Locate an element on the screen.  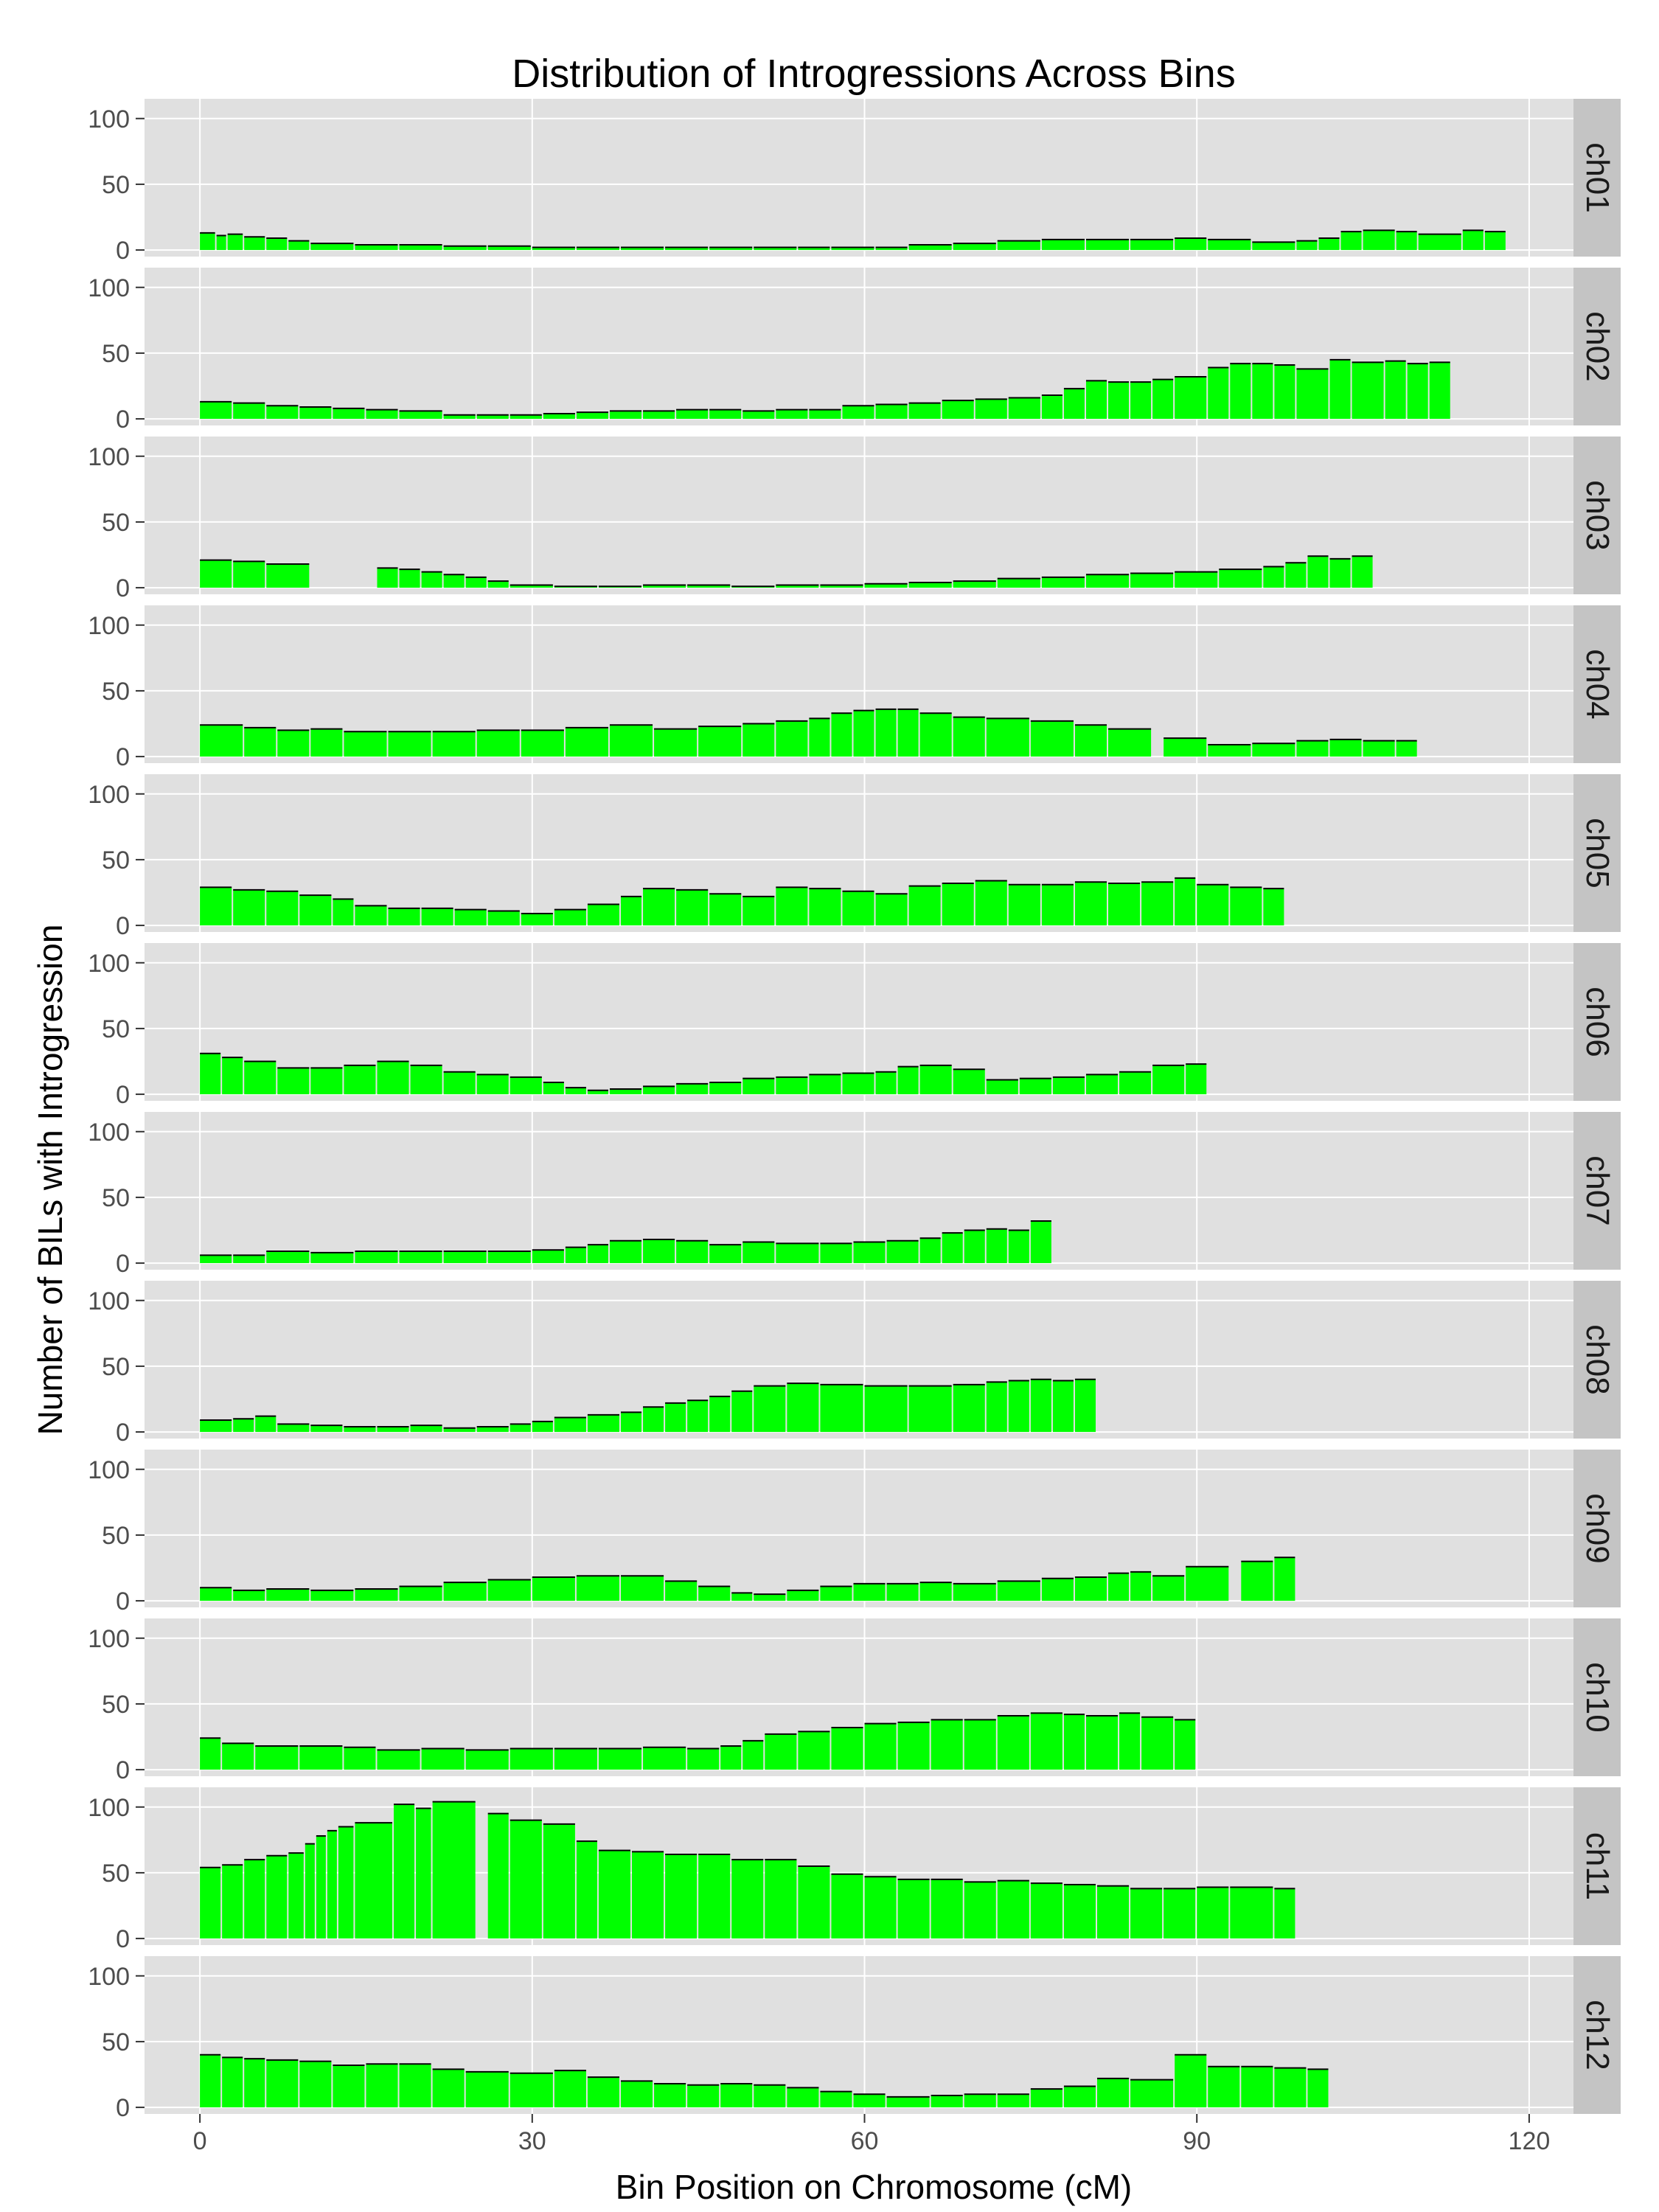
facet-label-ch04: ch04 is located at coordinates (1597, 684).